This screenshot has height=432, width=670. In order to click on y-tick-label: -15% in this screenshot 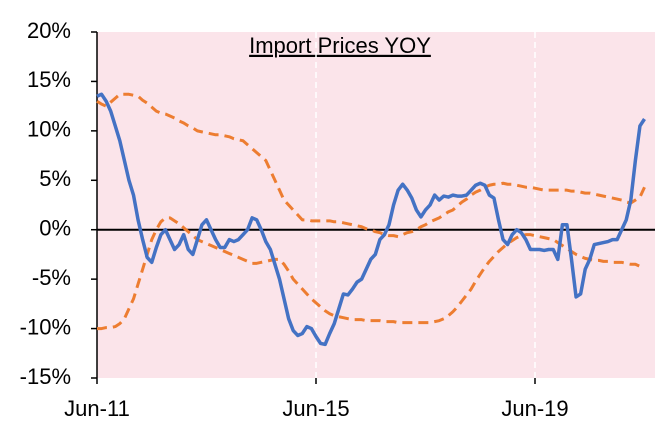, I will do `click(45, 376)`.